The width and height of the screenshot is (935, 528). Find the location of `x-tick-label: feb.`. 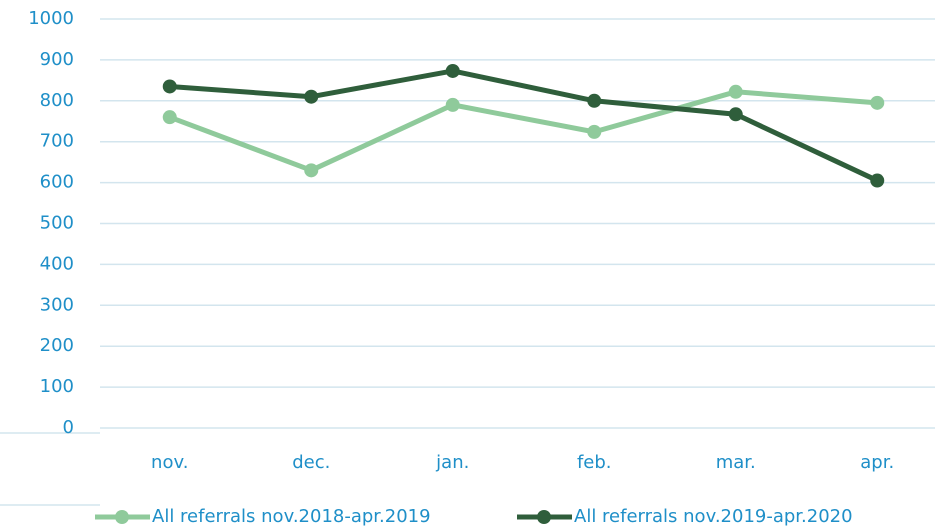

x-tick-label: feb. is located at coordinates (594, 462).